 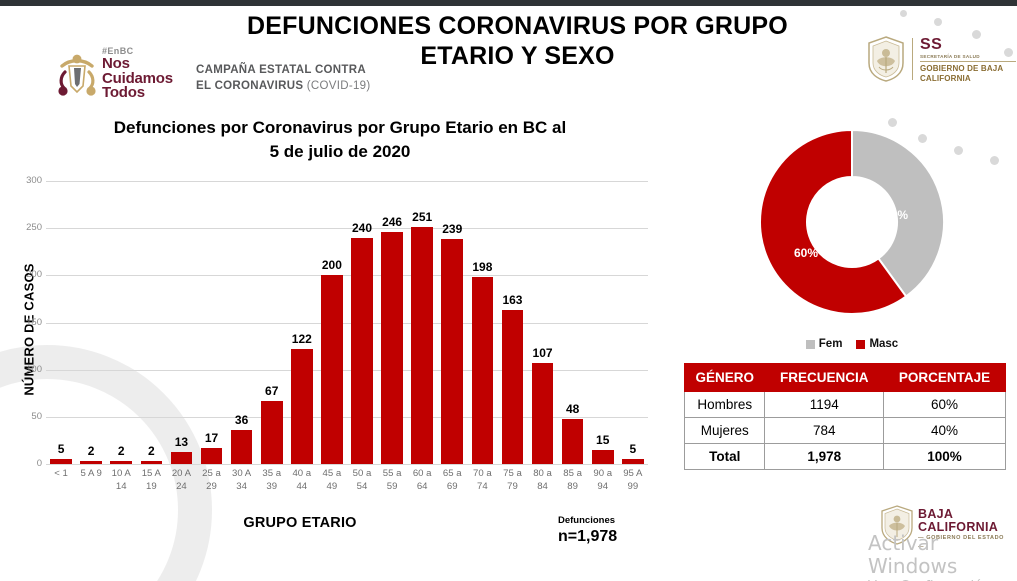 I want to click on donut-label-masc: 60%, so click(x=806, y=253).